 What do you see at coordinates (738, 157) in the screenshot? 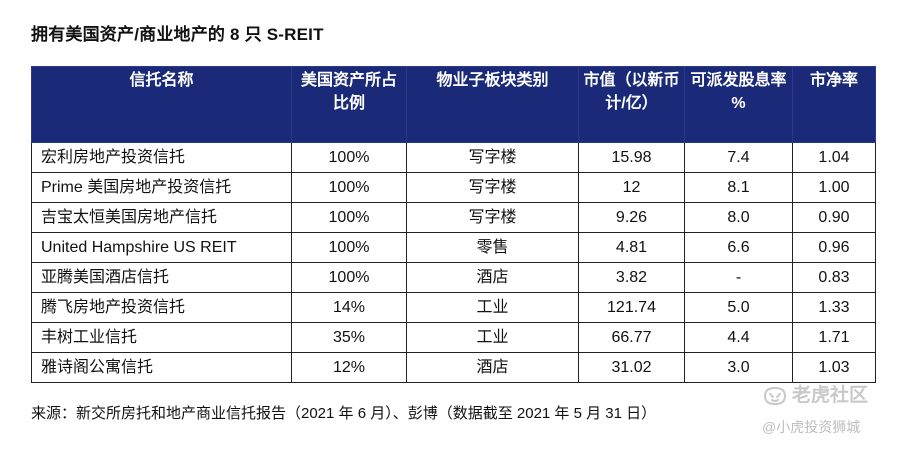
I see `cell-dividend-yield: 7.4` at bounding box center [738, 157].